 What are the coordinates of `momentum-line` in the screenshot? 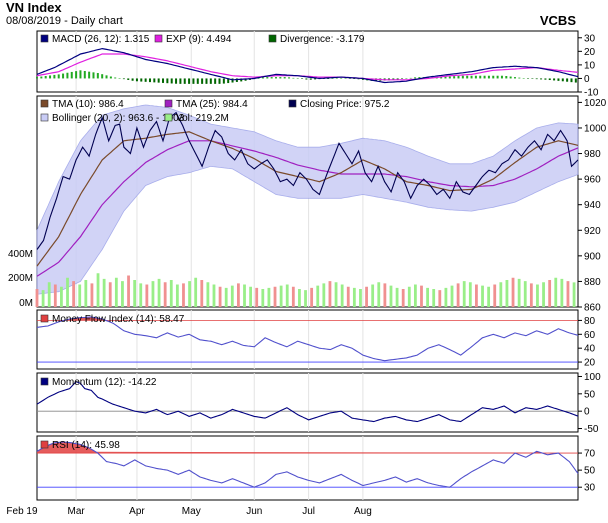 It's located at (307, 402).